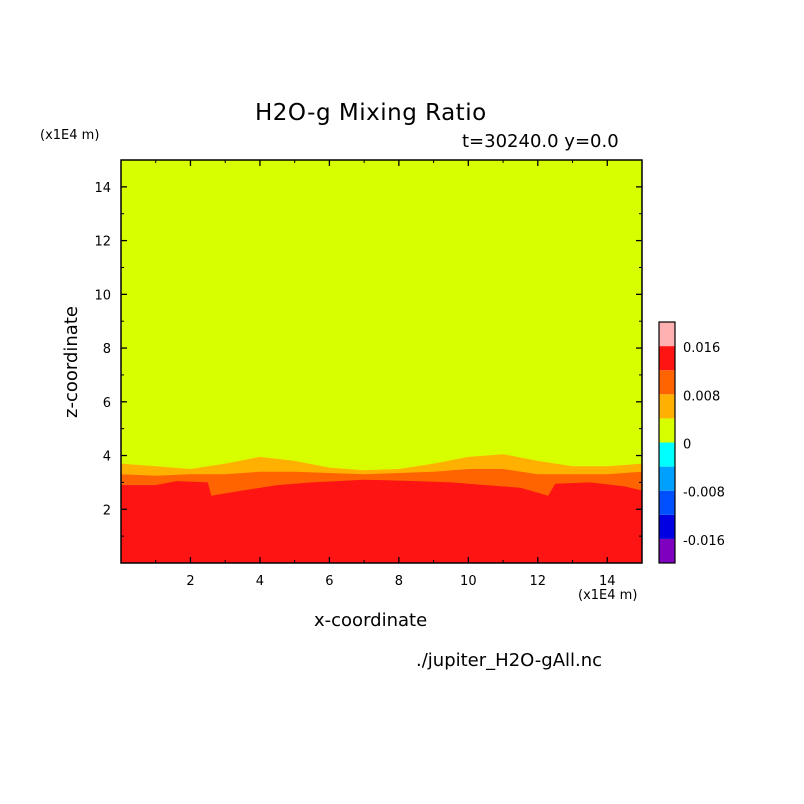 Image resolution: width=804 pixels, height=804 pixels. I want to click on y-tick-label: 6, so click(107, 403).